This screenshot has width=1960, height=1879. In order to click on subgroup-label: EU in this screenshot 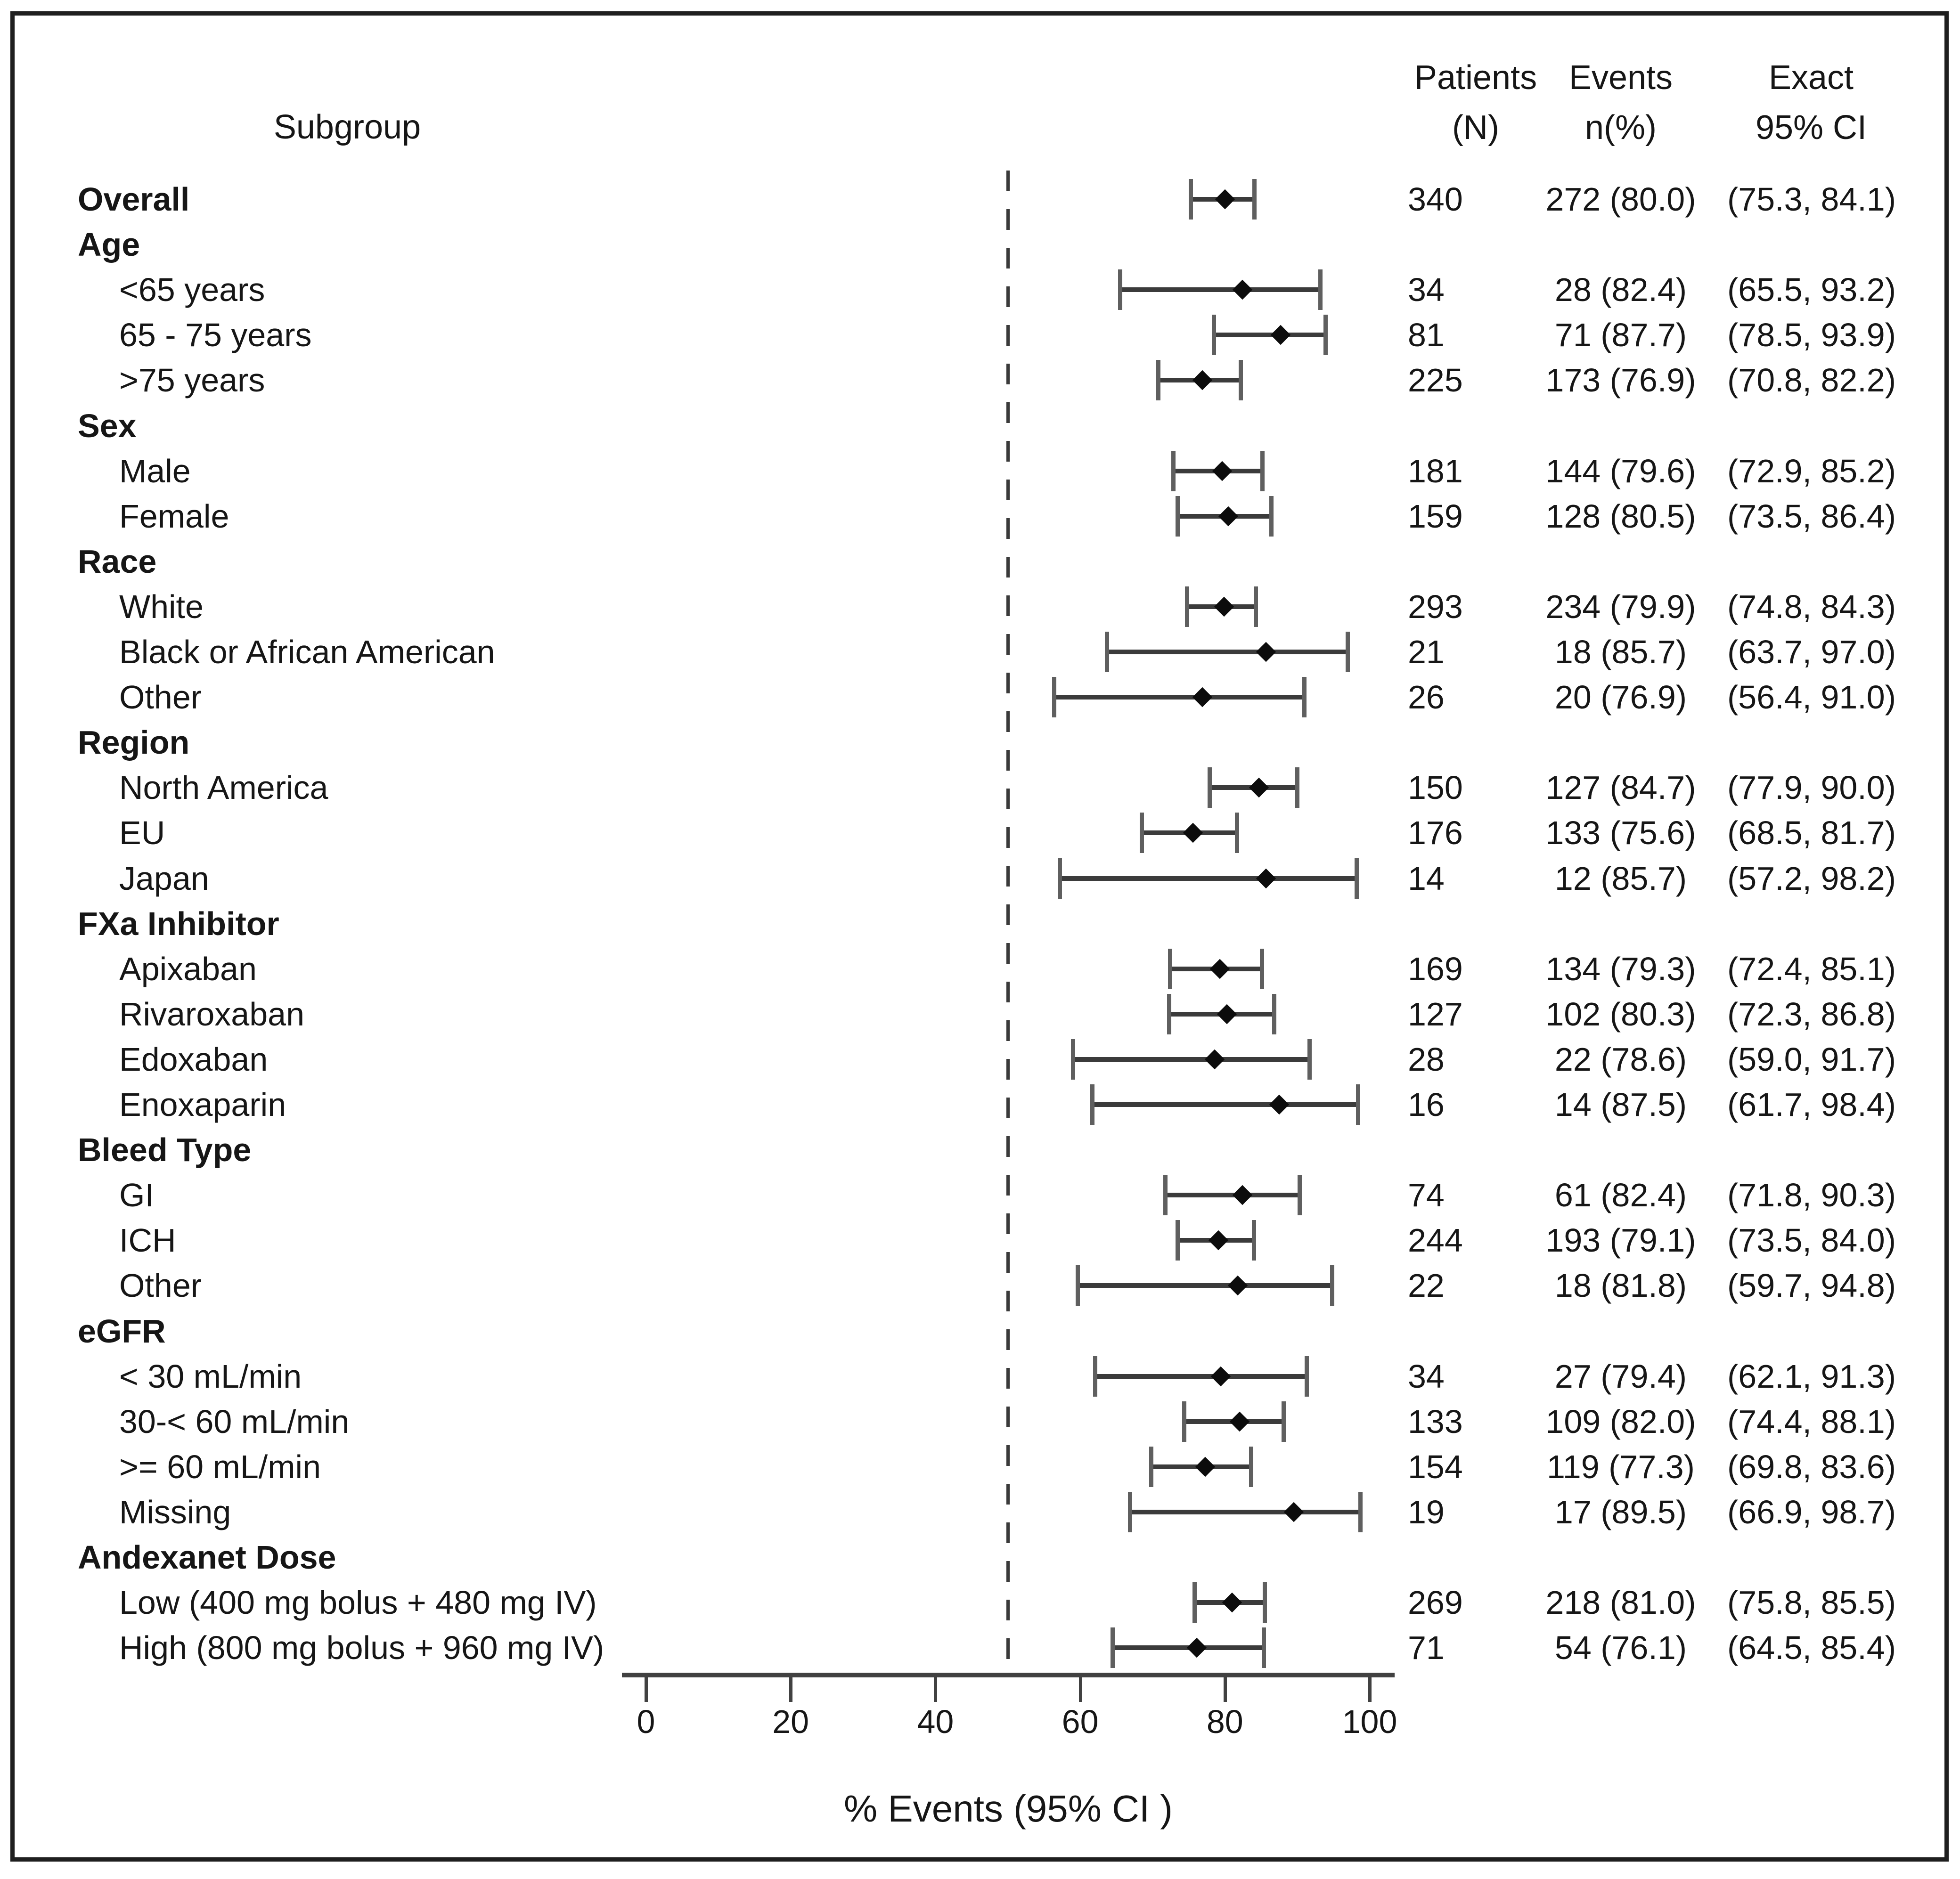, I will do `click(142, 833)`.